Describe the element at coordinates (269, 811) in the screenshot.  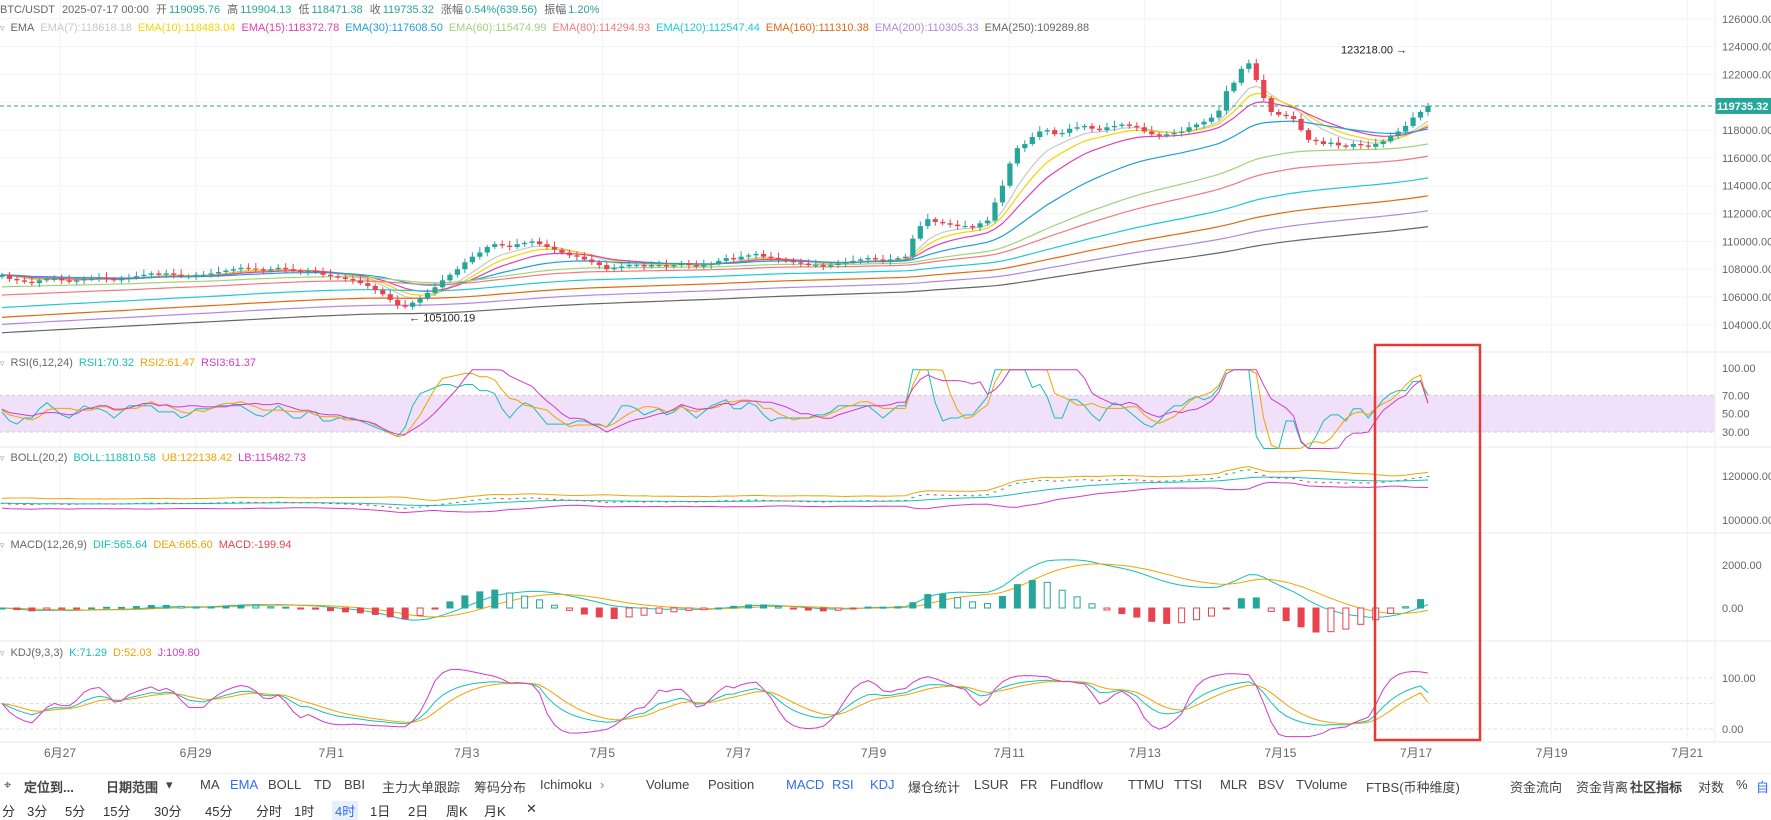
I see `timeframe-6: 分时` at that location.